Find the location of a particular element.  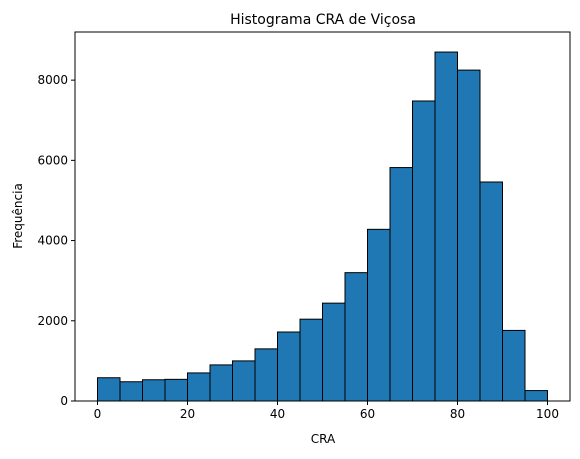

x-tick-label: 80 is located at coordinates (457, 414).